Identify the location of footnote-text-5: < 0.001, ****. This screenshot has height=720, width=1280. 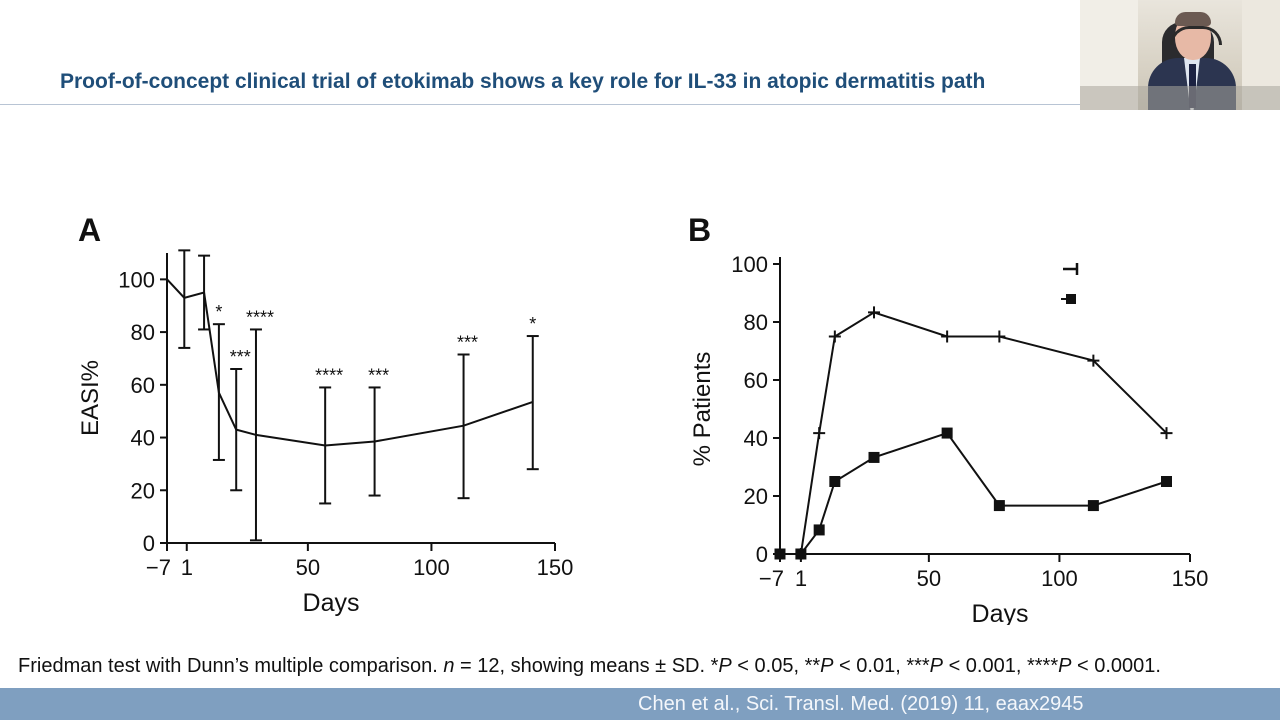
(1001, 666).